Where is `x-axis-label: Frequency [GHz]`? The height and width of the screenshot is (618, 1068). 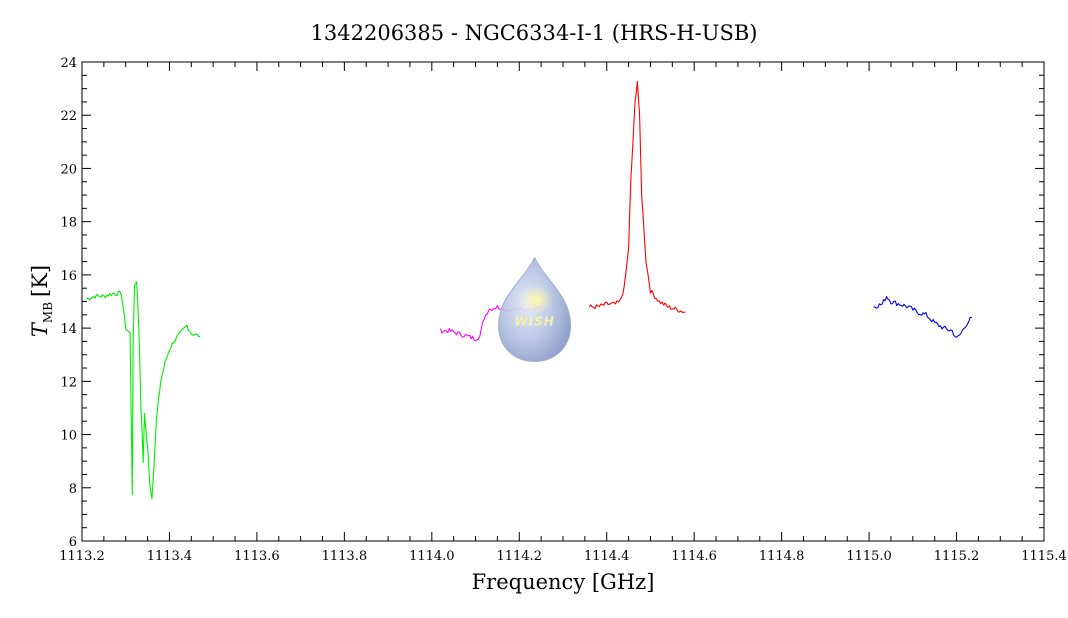 x-axis-label: Frequency [GHz] is located at coordinates (563, 582).